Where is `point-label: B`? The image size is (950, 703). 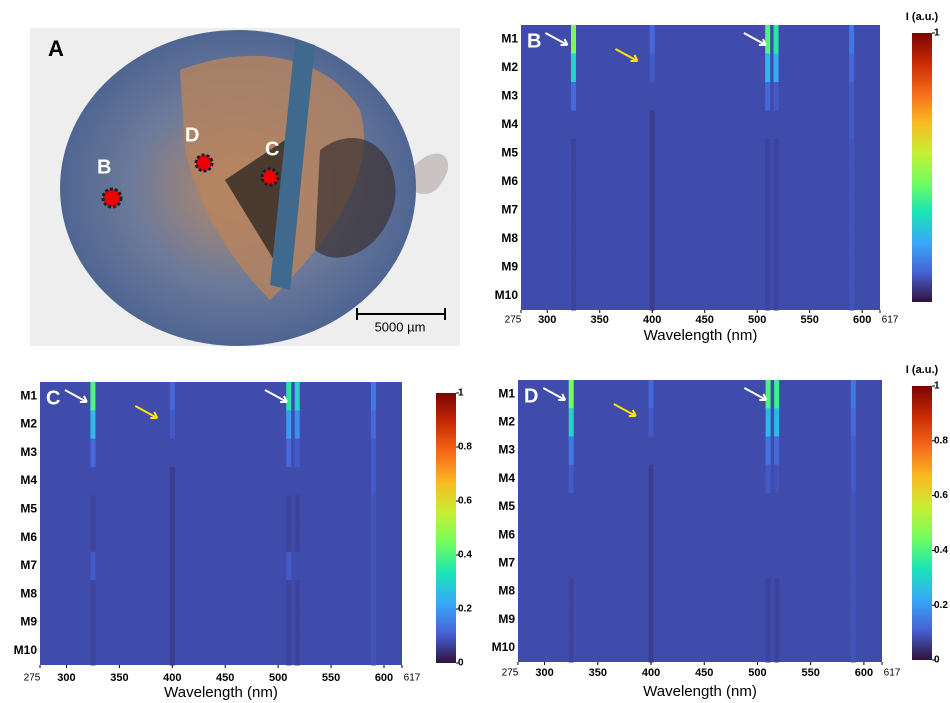
point-label: B is located at coordinates (104, 167).